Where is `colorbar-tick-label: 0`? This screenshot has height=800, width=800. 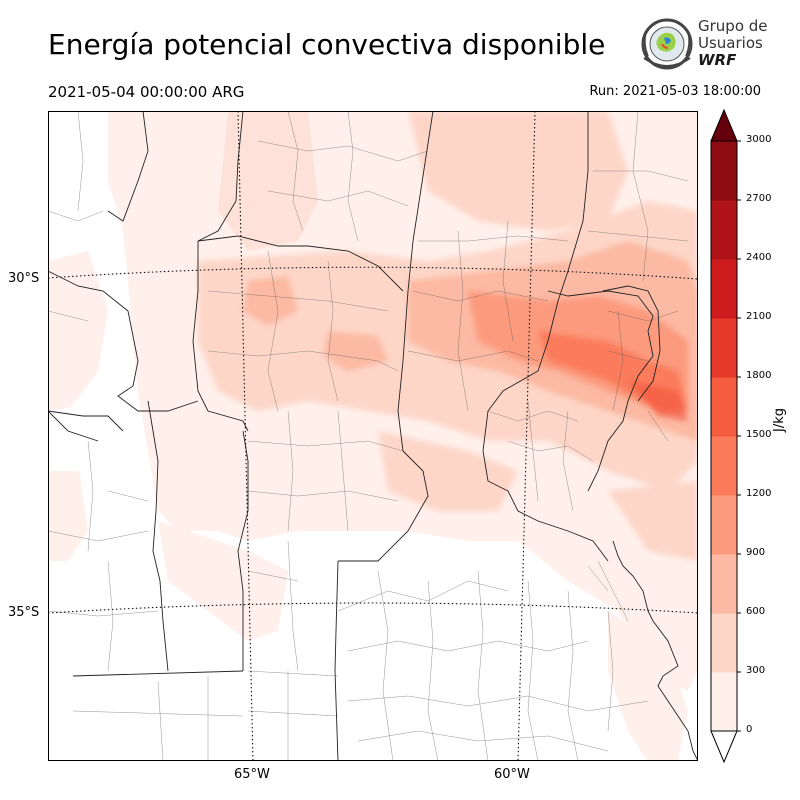
colorbar-tick-label: 0 is located at coordinates (749, 729).